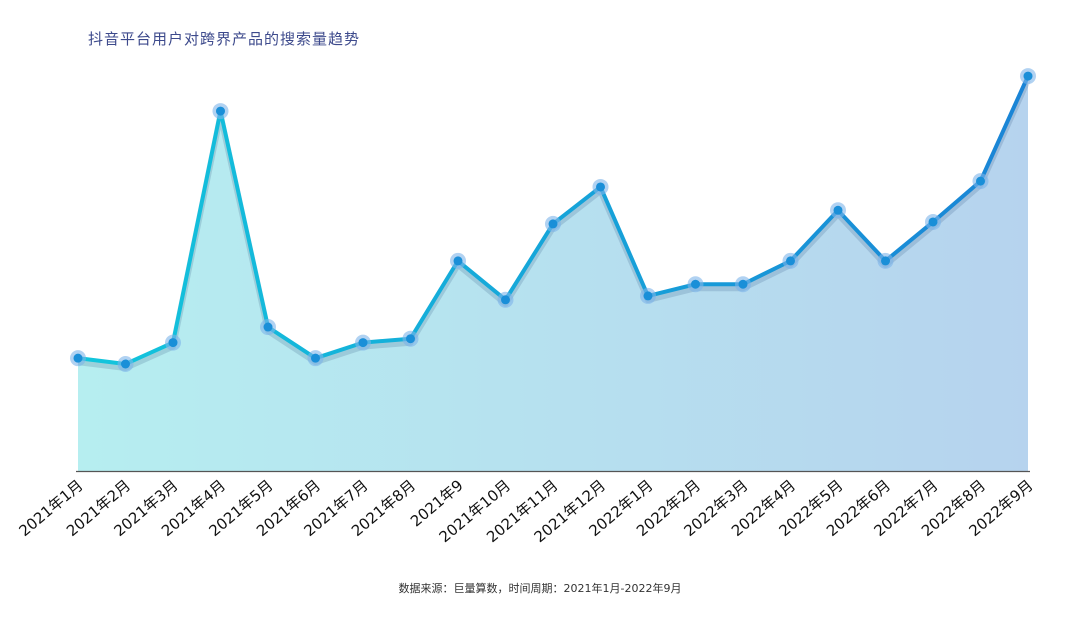 This screenshot has height=625, width=1080. I want to click on source-note: 数据来源：巨量算数，时间周期：2021年1月-2022年9月, so click(540, 588).